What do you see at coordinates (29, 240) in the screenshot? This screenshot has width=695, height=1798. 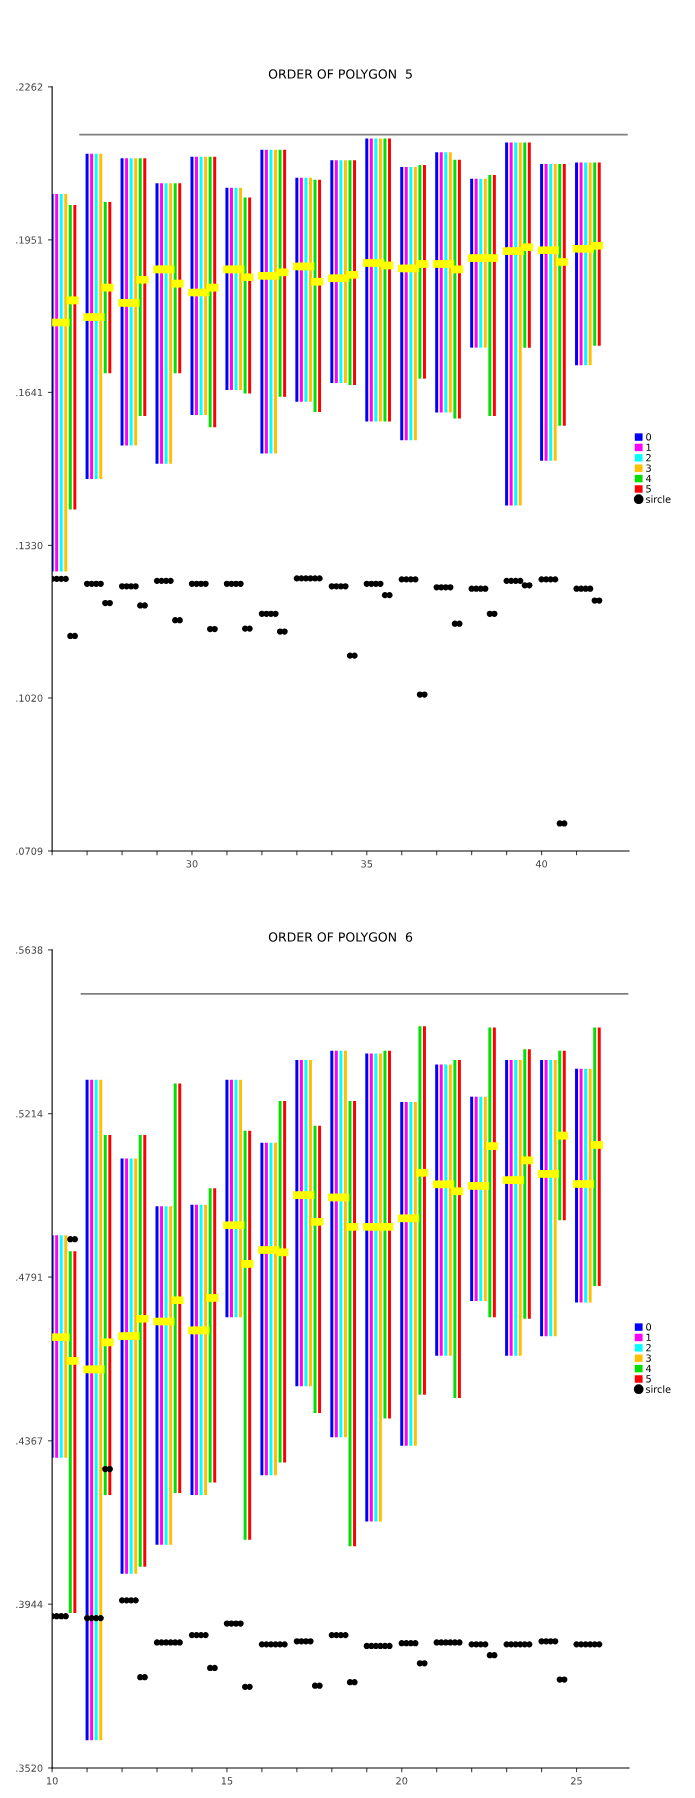 I see `y-tick-label: .1951` at bounding box center [29, 240].